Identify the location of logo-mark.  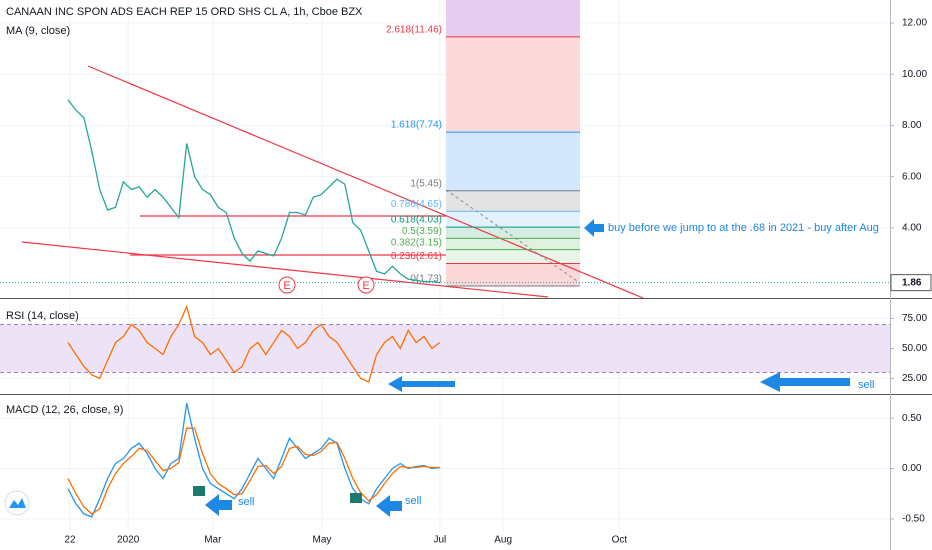
(17, 503).